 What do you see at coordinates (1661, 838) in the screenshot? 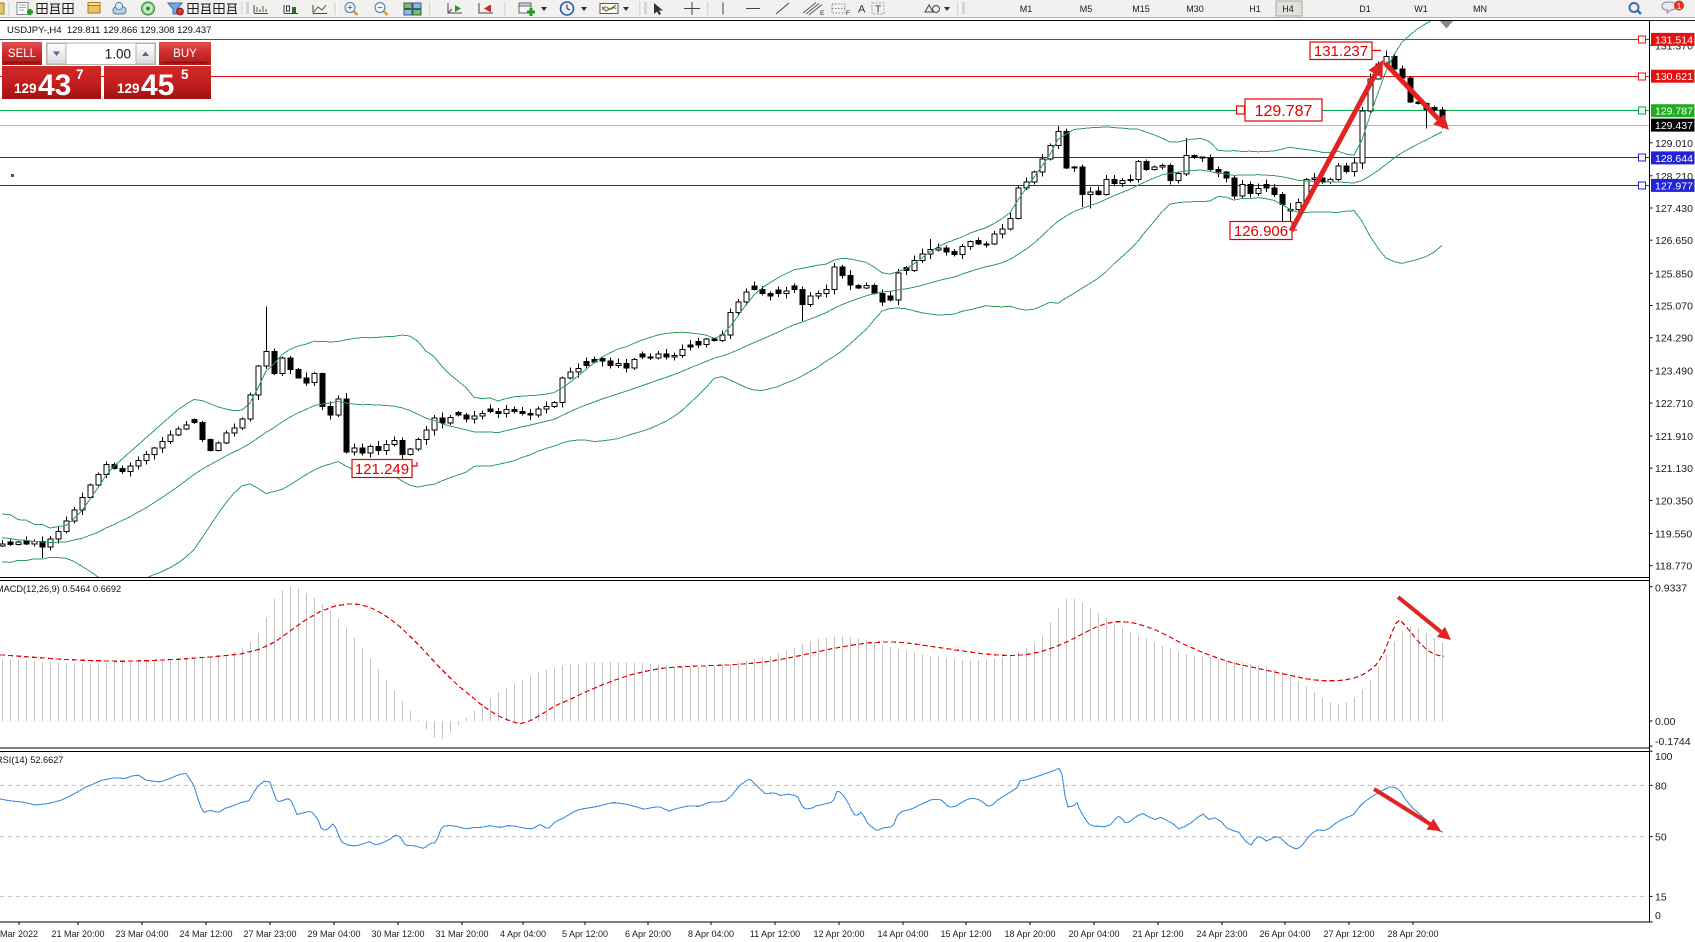
I see `svg-text: 50` at bounding box center [1661, 838].